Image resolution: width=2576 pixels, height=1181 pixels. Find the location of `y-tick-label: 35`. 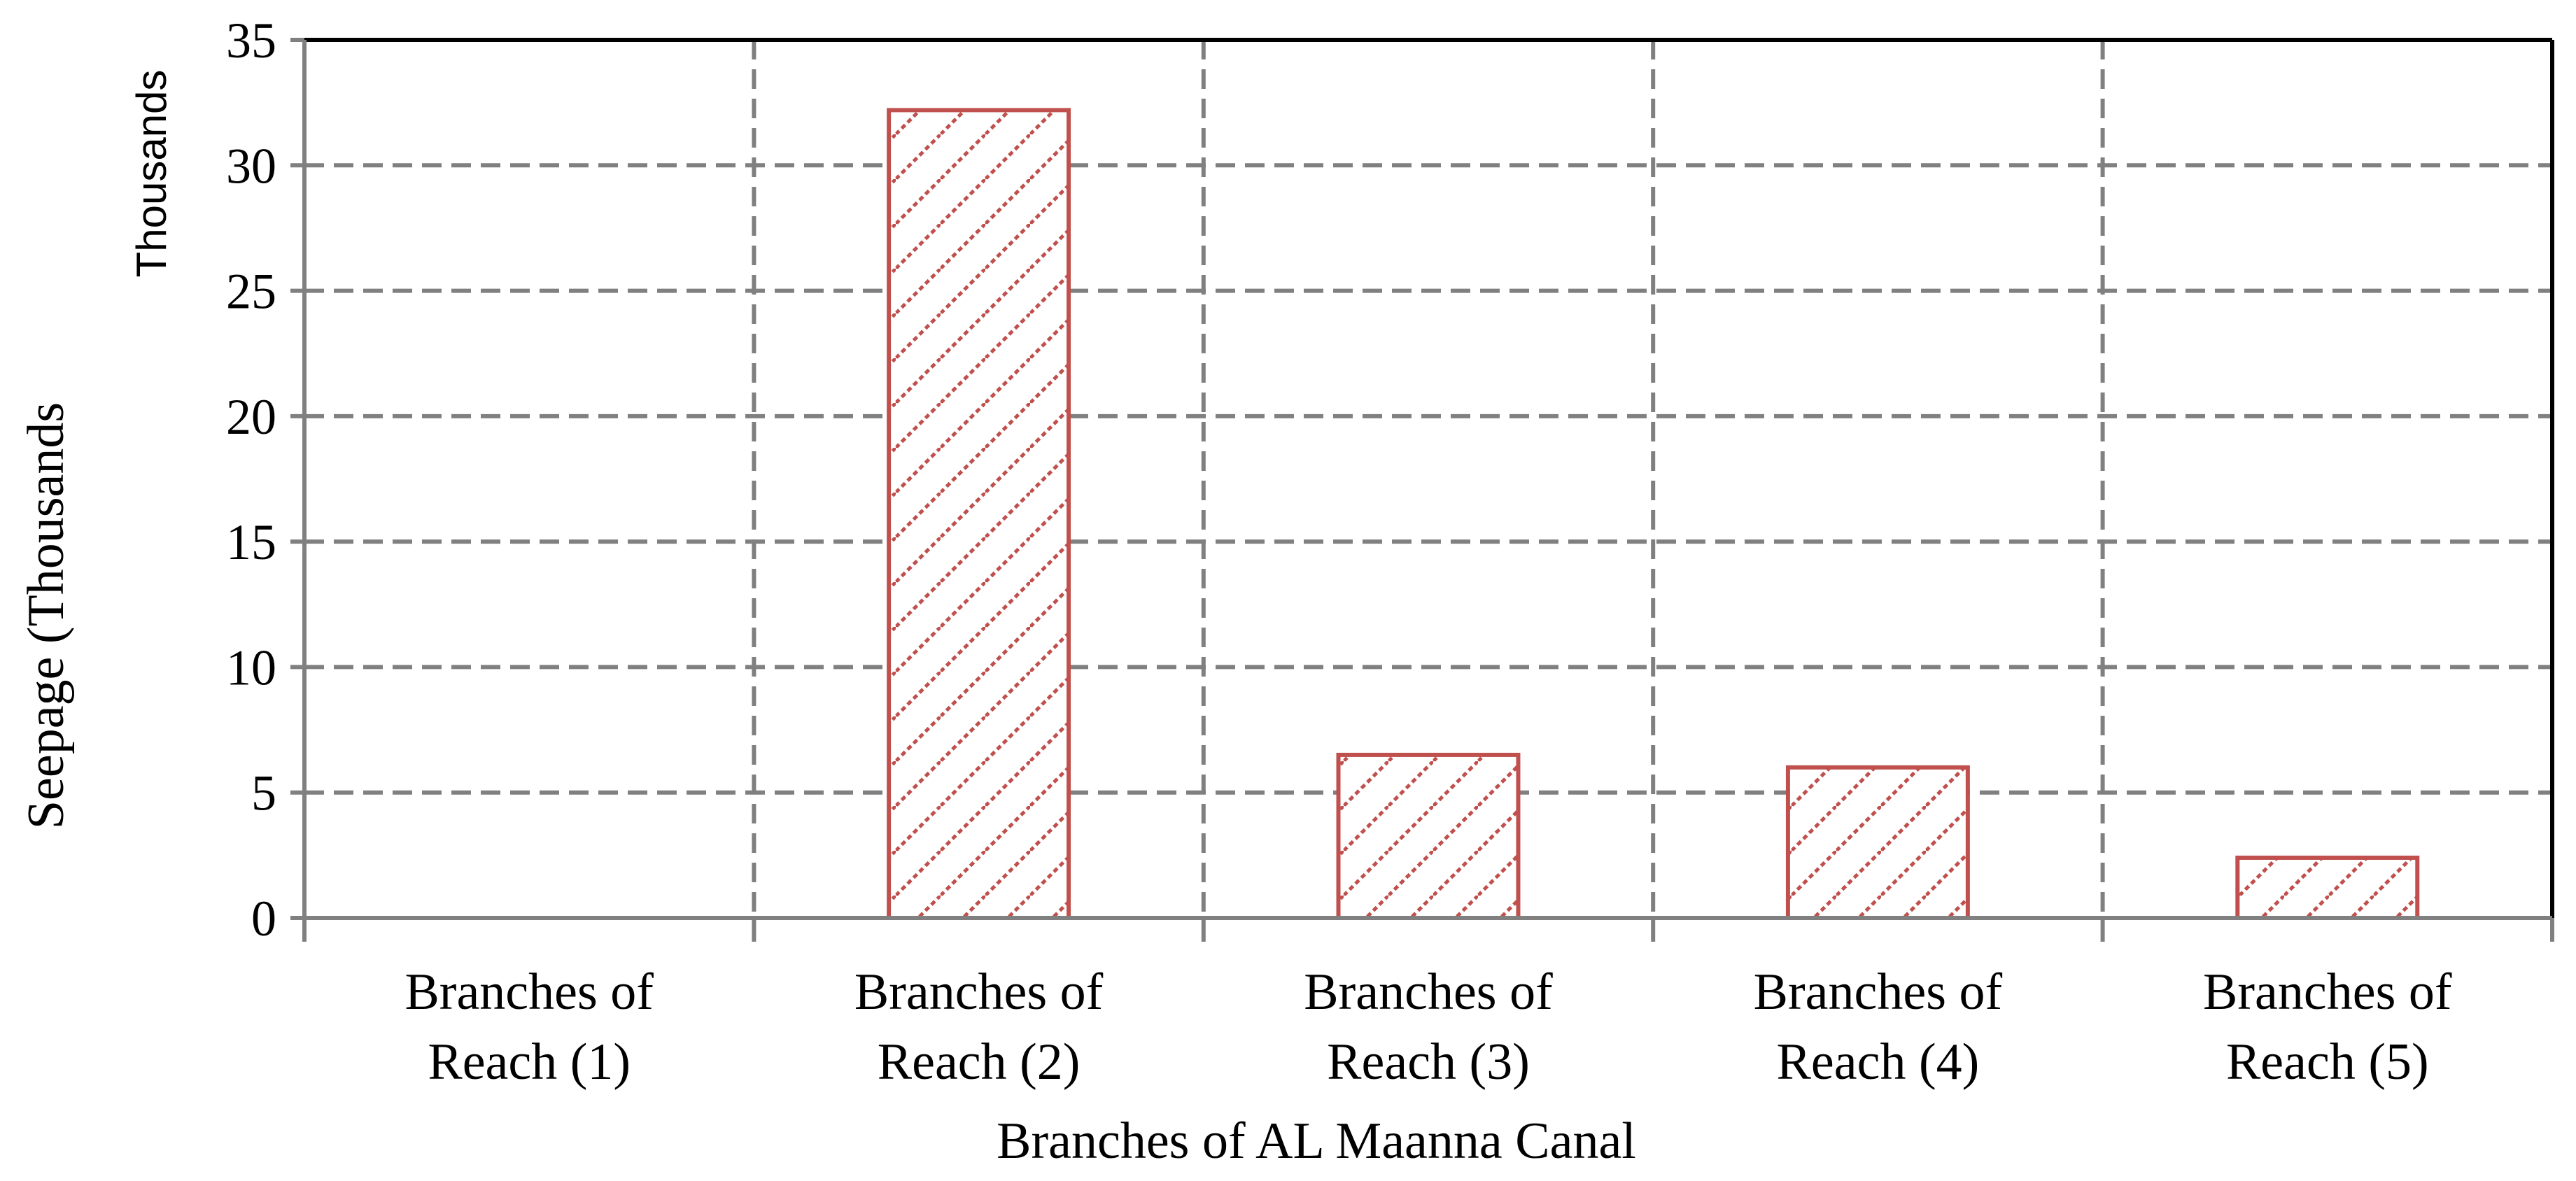

y-tick-label: 35 is located at coordinates (251, 41).